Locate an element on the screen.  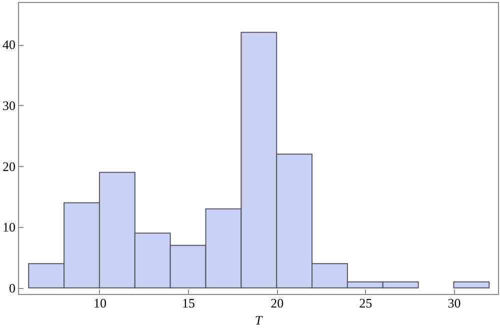
y-tick-label: 40 is located at coordinates (9, 44).